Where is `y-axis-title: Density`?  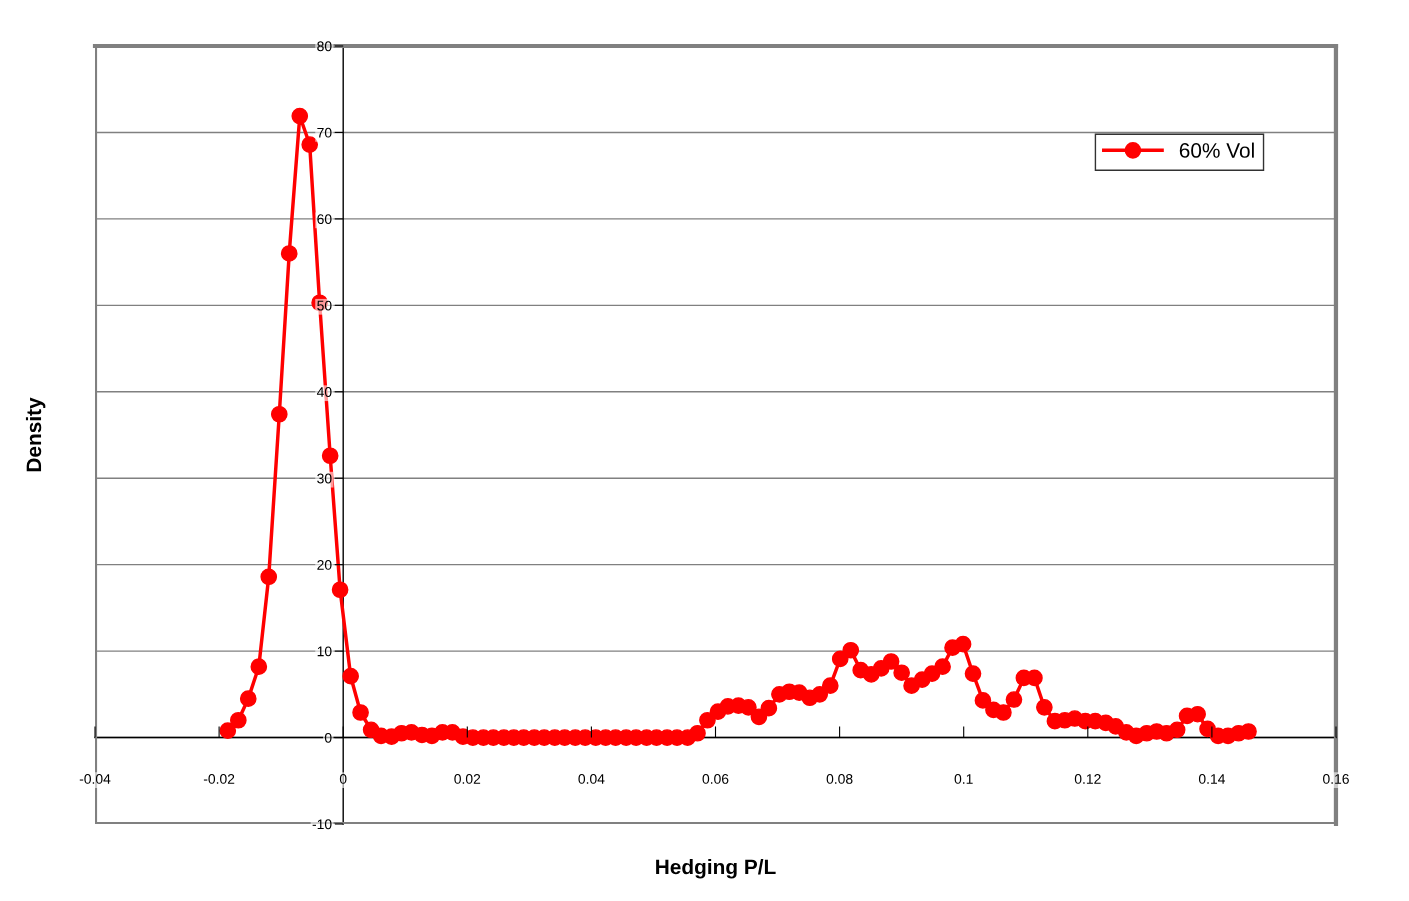
y-axis-title: Density is located at coordinates (35, 434).